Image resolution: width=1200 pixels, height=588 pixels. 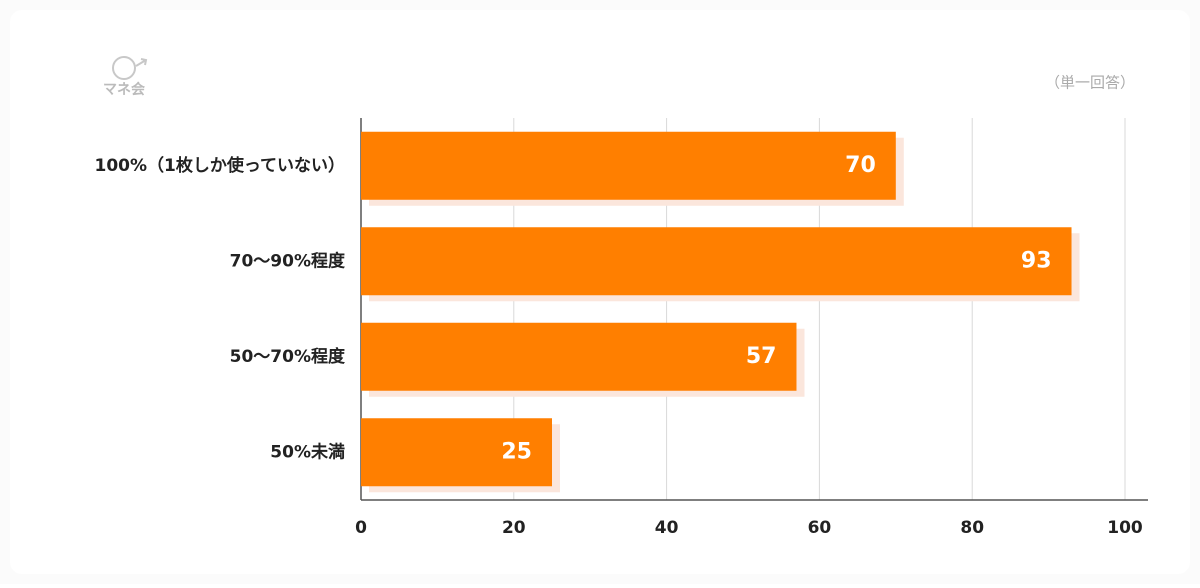 I want to click on y-tick-label: 50〜70%程度, so click(x=288, y=356).